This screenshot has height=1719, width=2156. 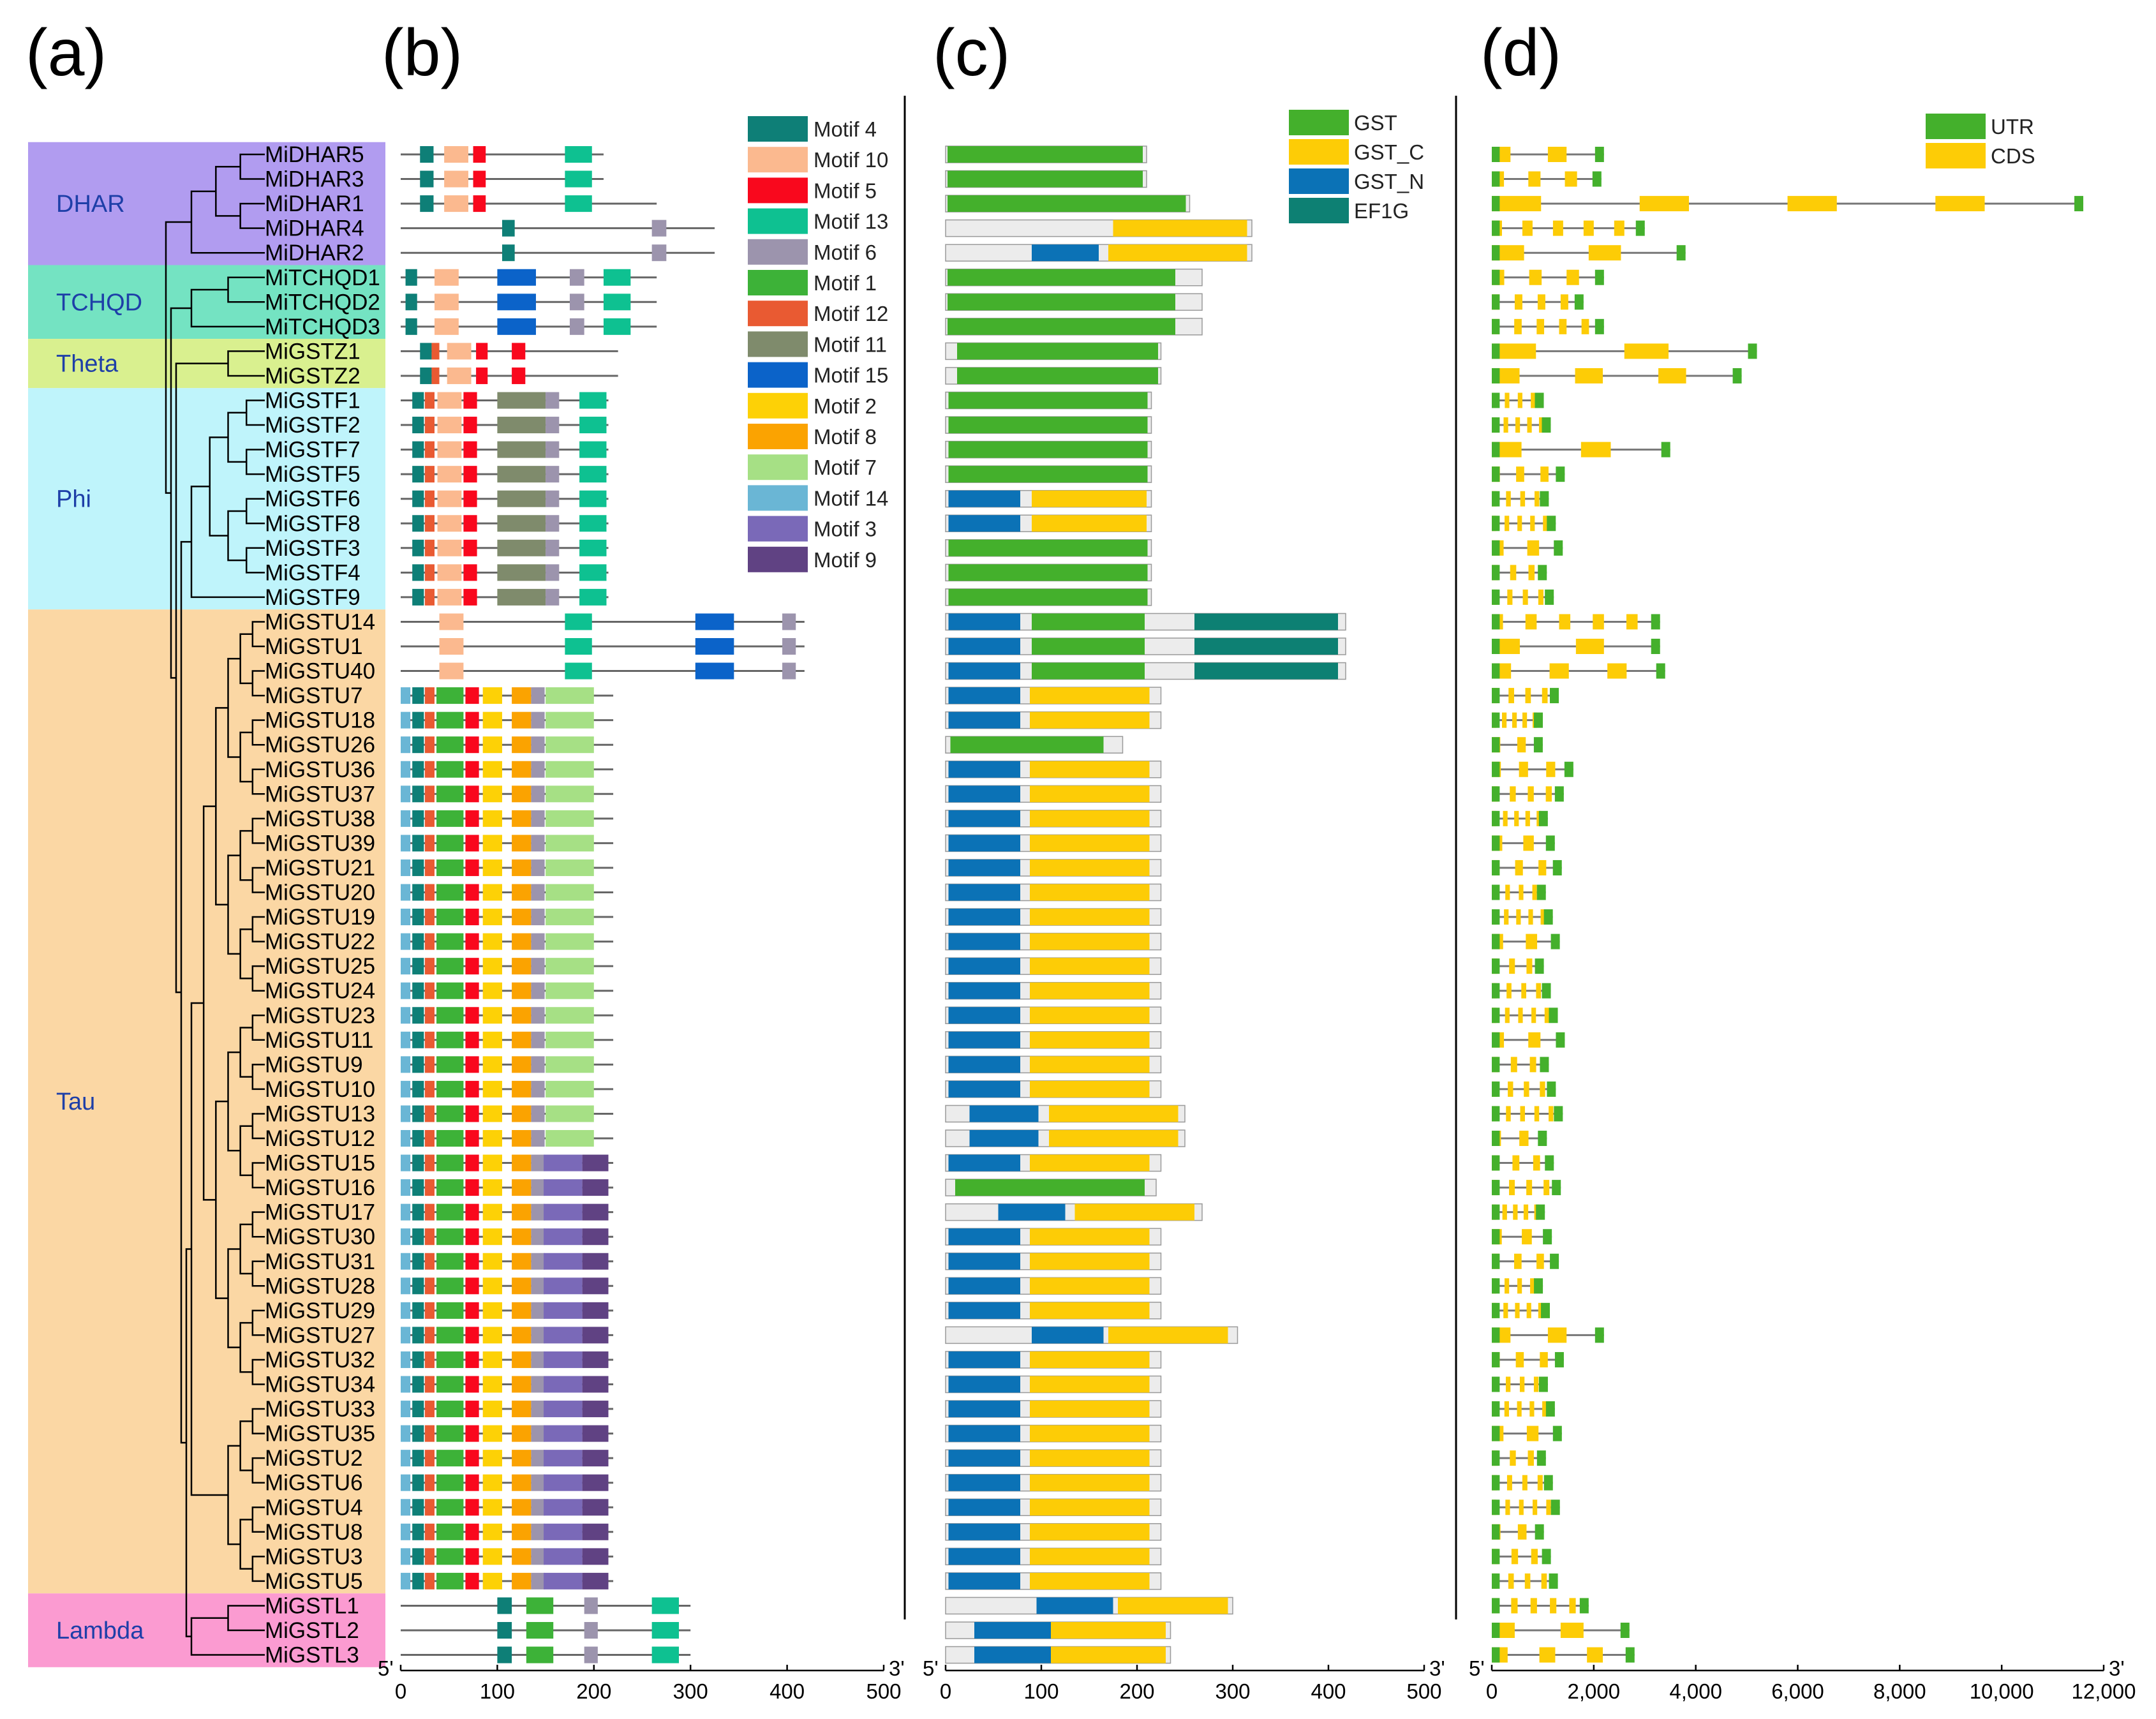 What do you see at coordinates (320, 1138) in the screenshot?
I see `gene-label: MiGSTU12` at bounding box center [320, 1138].